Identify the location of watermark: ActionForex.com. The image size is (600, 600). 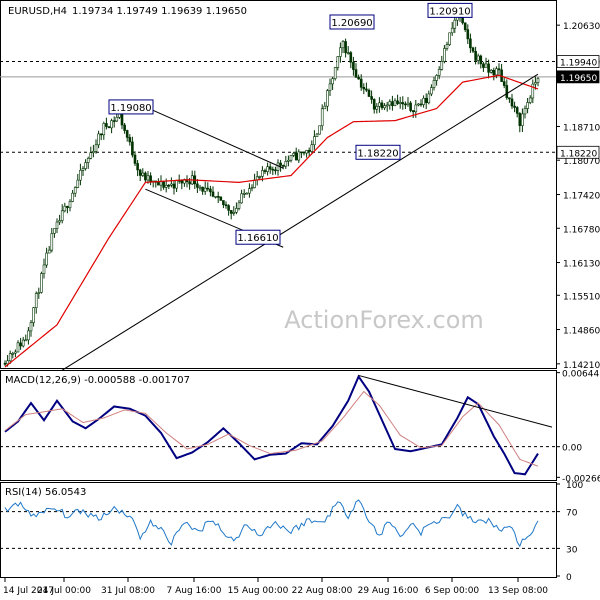
(384, 320).